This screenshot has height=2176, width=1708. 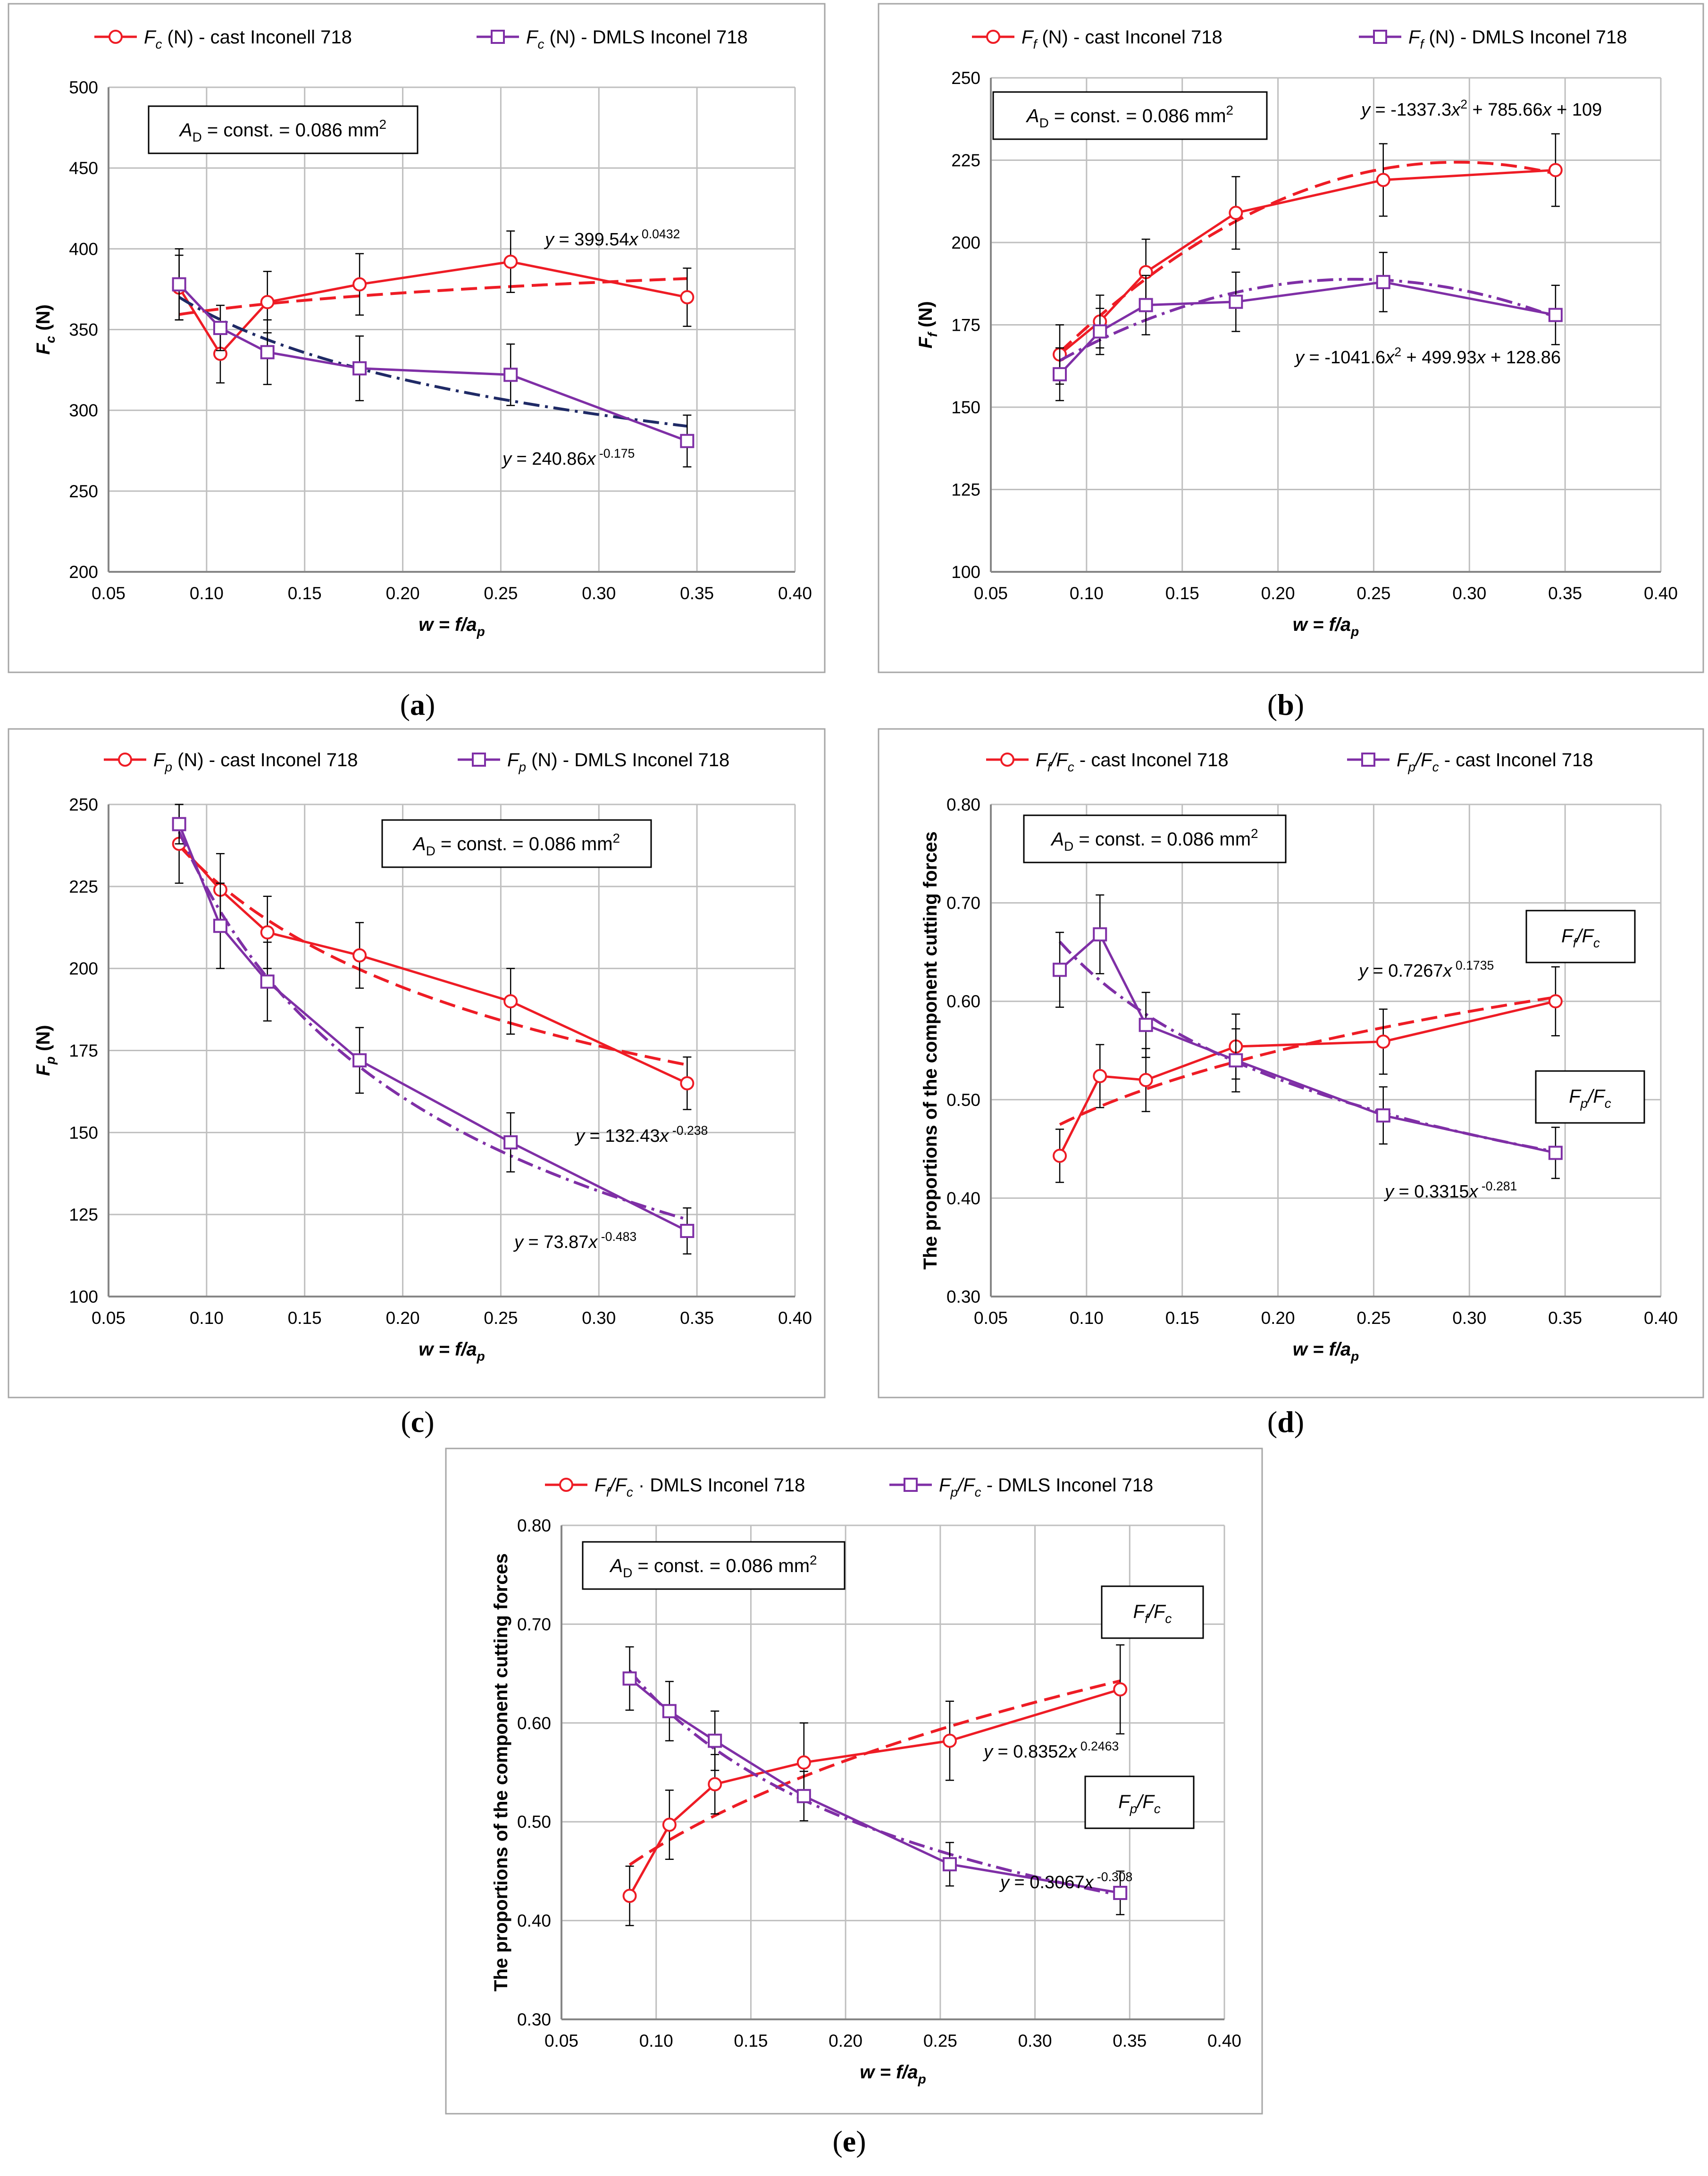 What do you see at coordinates (1517, 39) in the screenshot?
I see `legend-label: Ff​ (N) - DMLS Inconel 718` at bounding box center [1517, 39].